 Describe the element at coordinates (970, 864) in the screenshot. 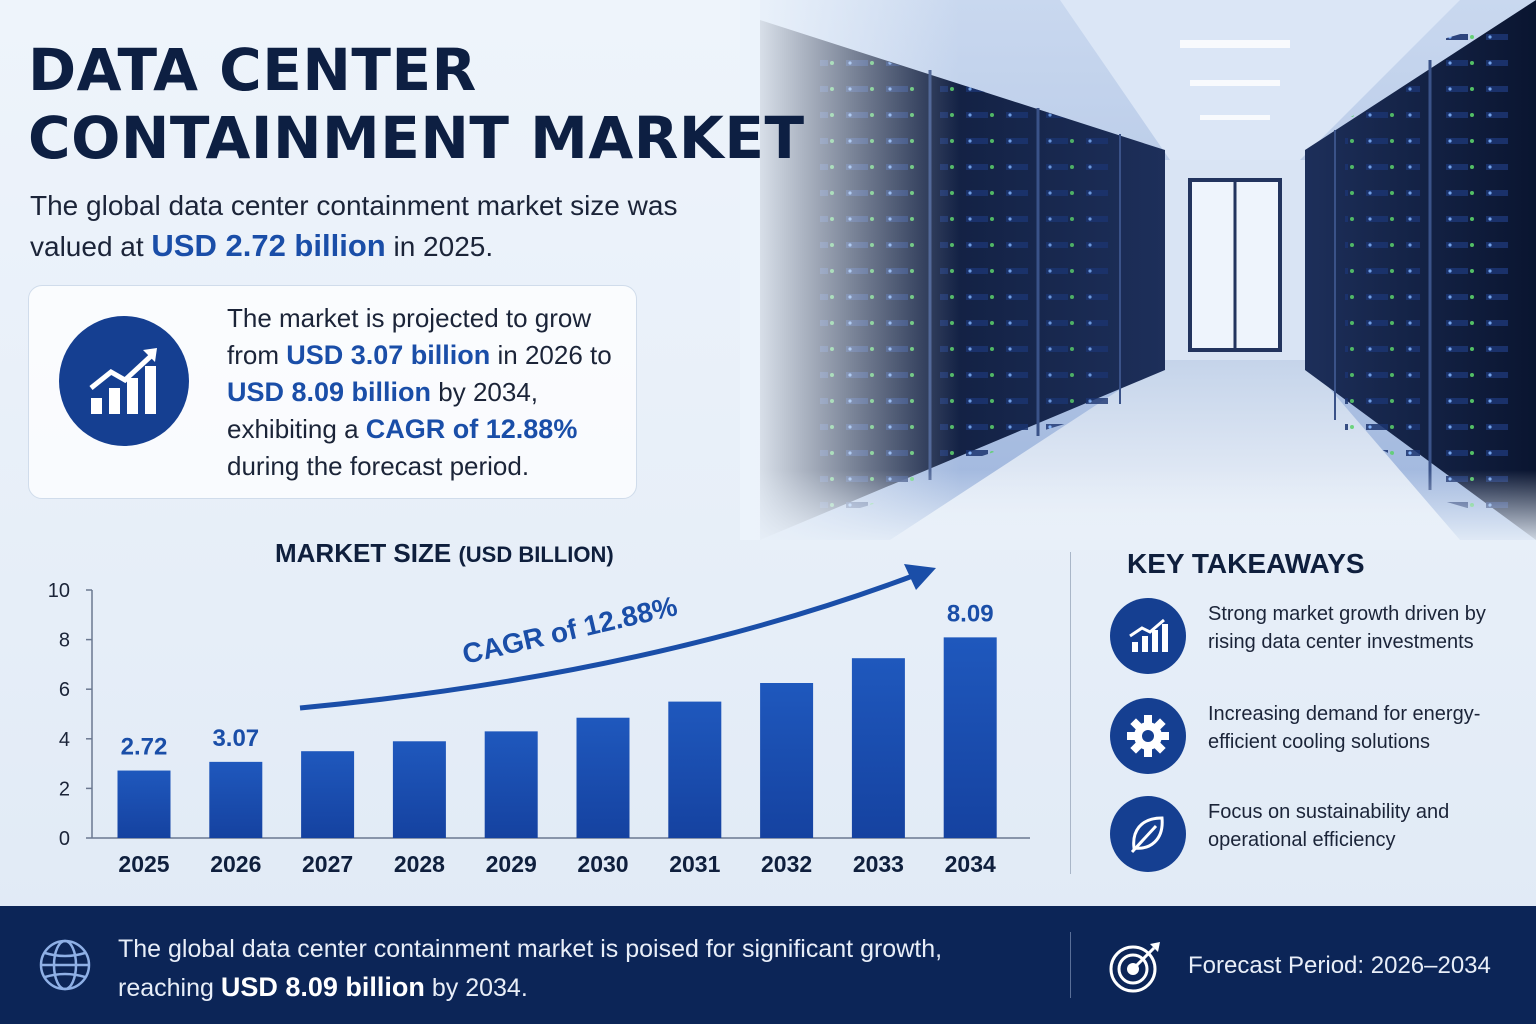

I see `x-tick-label: 2034` at that location.